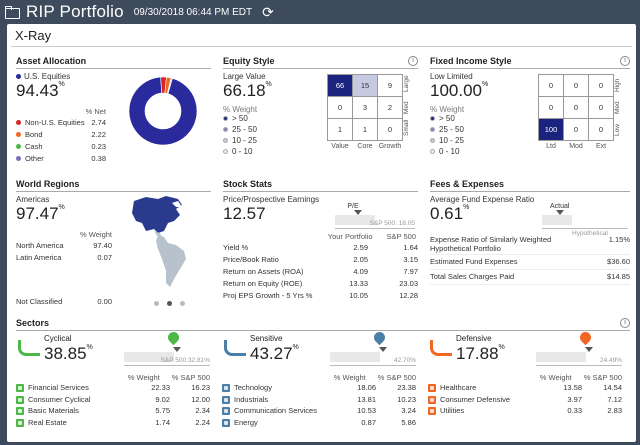  What do you see at coordinates (61, 134) in the screenshot?
I see `allocation-row: Bond 2.22` at bounding box center [61, 134].